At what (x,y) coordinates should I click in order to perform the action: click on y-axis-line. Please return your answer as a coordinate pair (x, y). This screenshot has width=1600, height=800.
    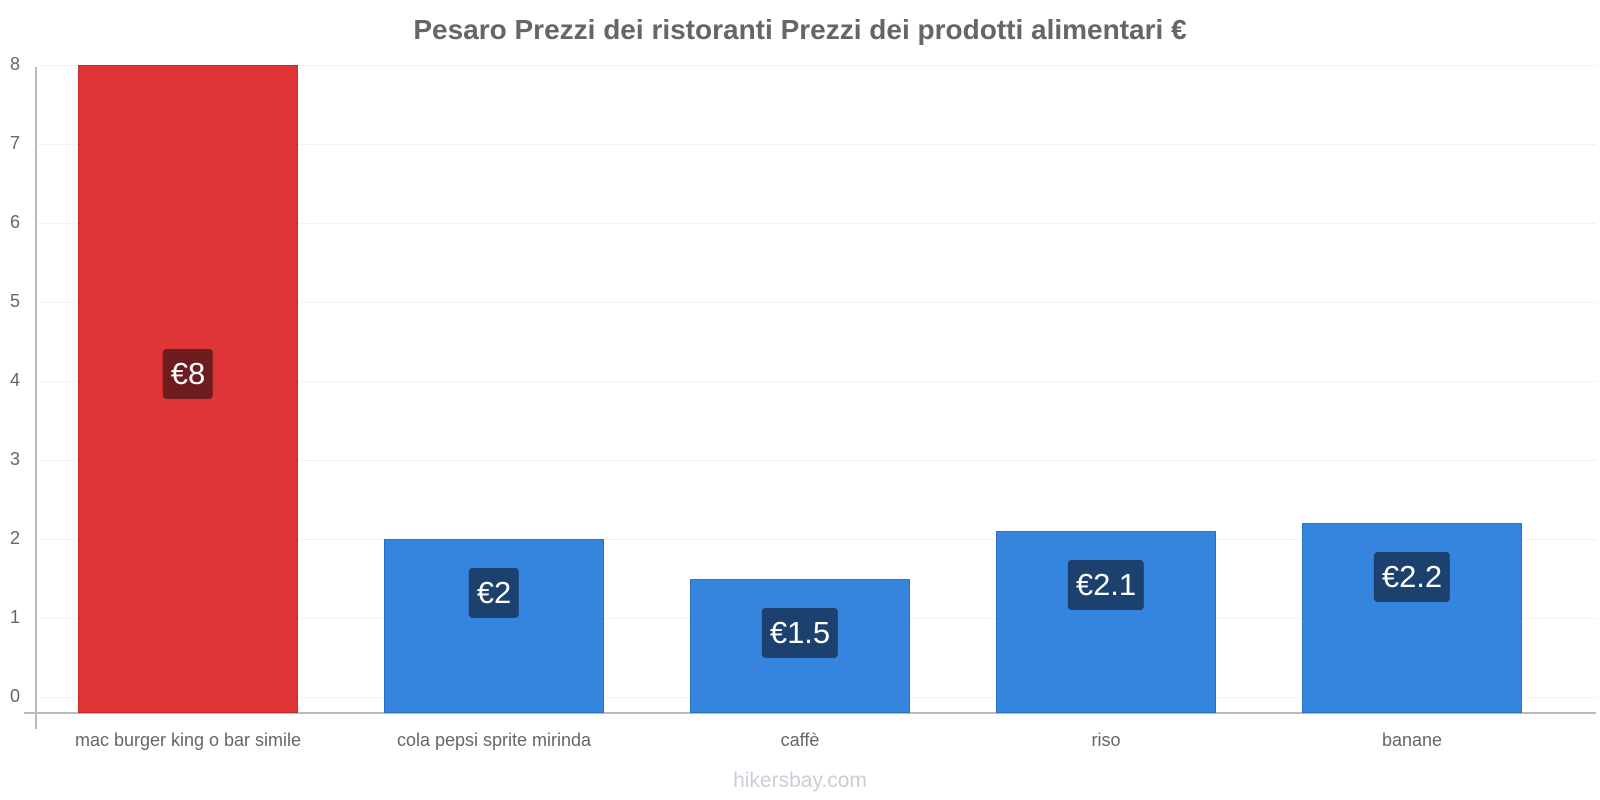
    Looking at the image, I should click on (36, 398).